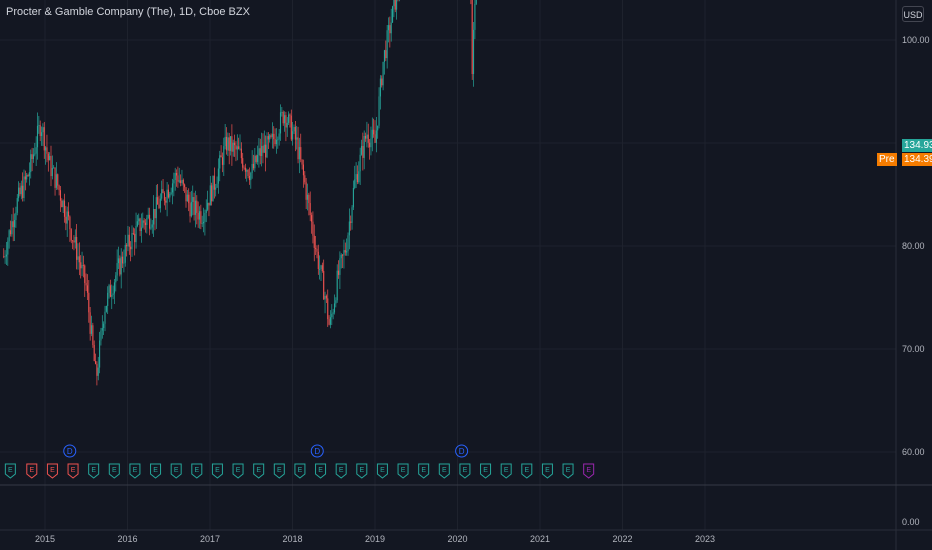 The image size is (932, 550). I want to click on dividend-marker, so click(317, 451).